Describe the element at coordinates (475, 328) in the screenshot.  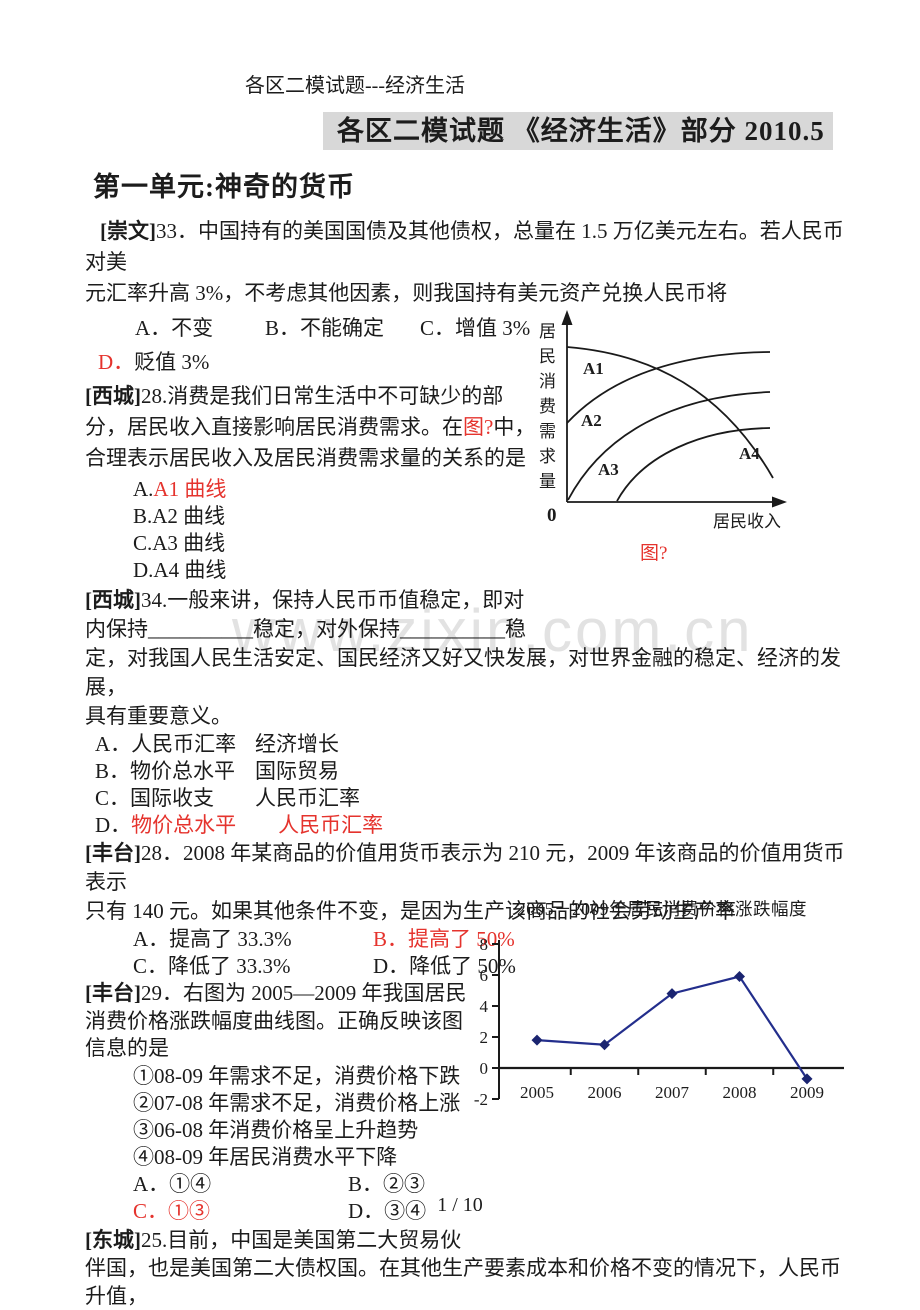
I see `option-c: C．增值 3%` at that location.